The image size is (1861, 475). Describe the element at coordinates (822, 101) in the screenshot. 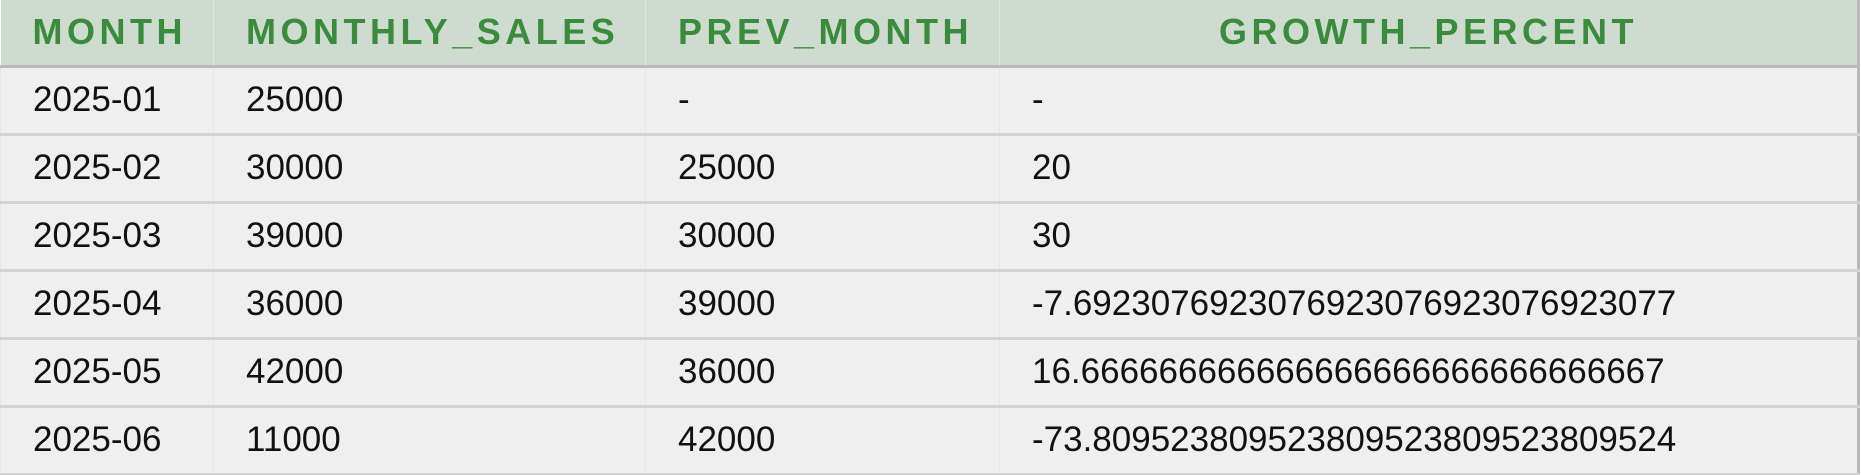

I see `cell-prev-month: -` at that location.